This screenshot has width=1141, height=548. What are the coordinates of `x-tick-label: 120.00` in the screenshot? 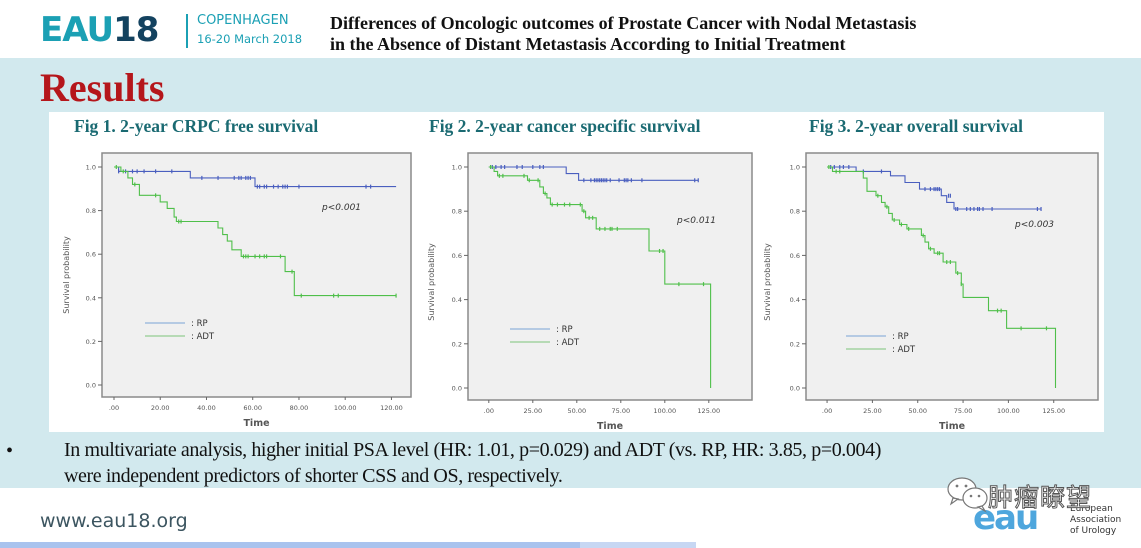 It's located at (391, 408).